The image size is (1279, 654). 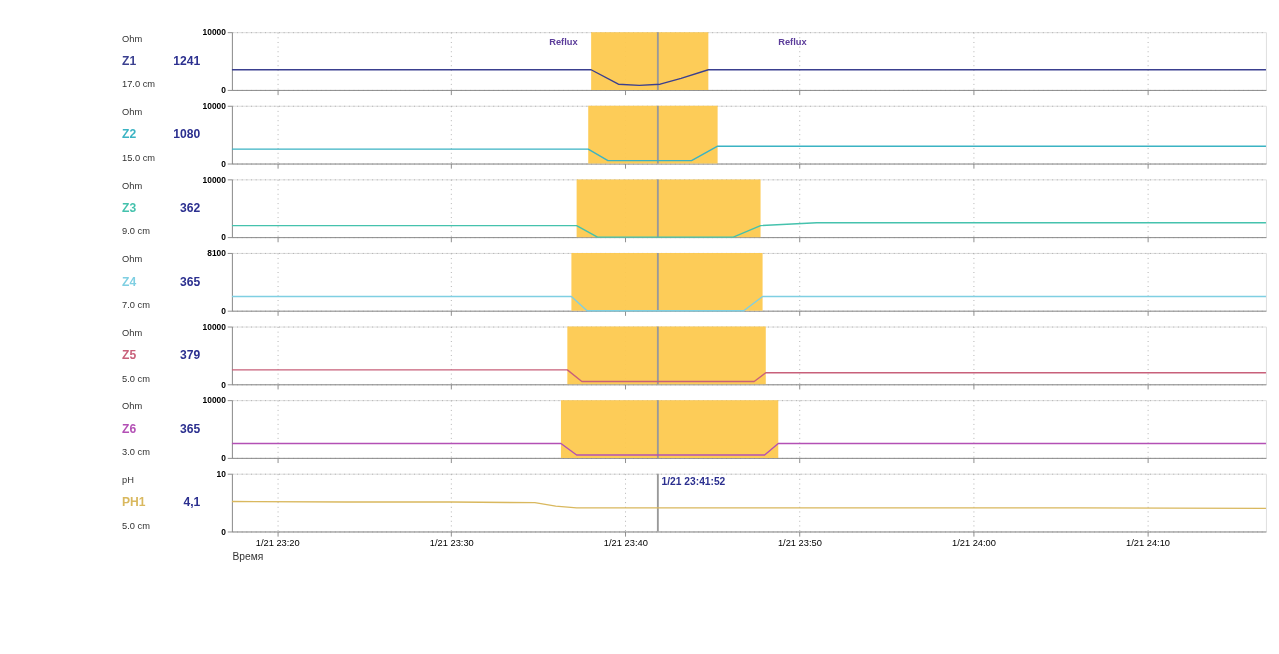 I want to click on text: Z5, so click(x=129, y=355).